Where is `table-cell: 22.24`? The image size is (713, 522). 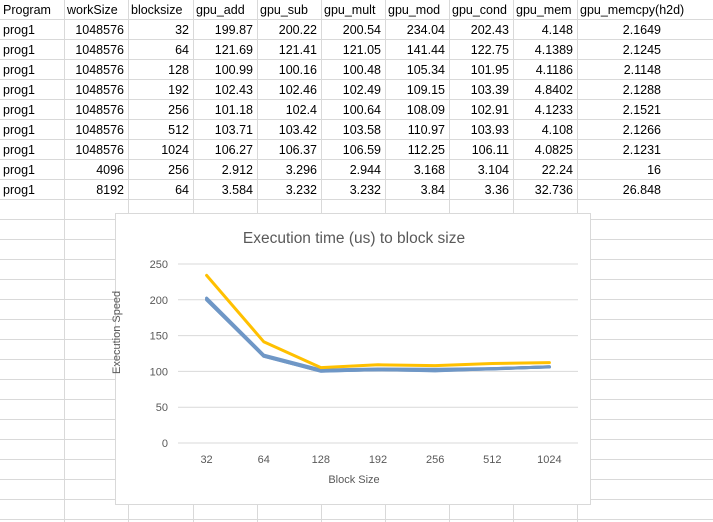 table-cell: 22.24 is located at coordinates (557, 170).